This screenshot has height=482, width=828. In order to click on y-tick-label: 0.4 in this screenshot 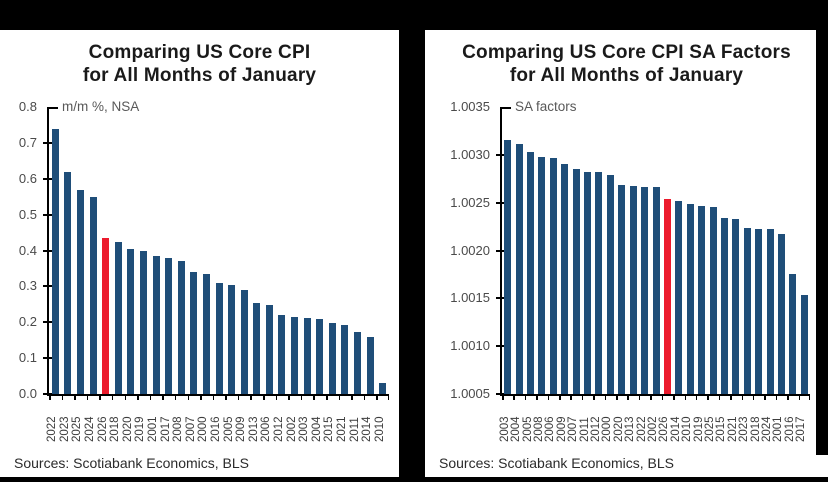, I will do `click(27, 250)`.